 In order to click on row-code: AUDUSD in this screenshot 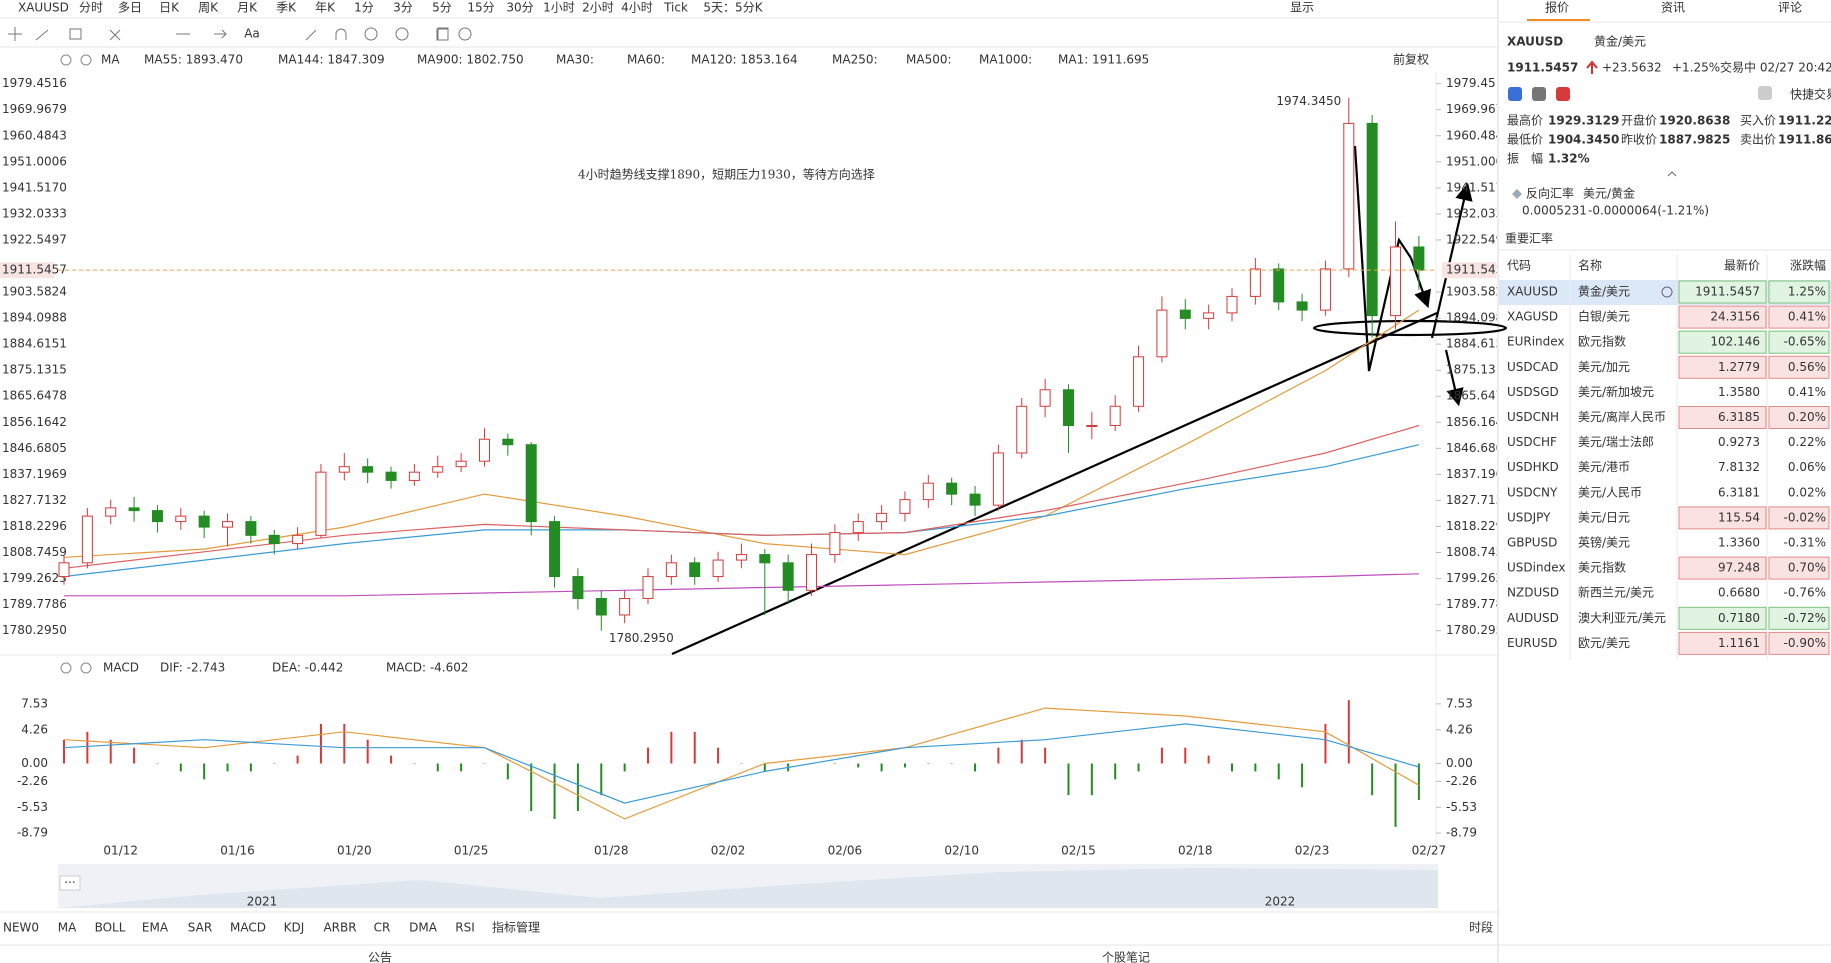, I will do `click(1533, 618)`.